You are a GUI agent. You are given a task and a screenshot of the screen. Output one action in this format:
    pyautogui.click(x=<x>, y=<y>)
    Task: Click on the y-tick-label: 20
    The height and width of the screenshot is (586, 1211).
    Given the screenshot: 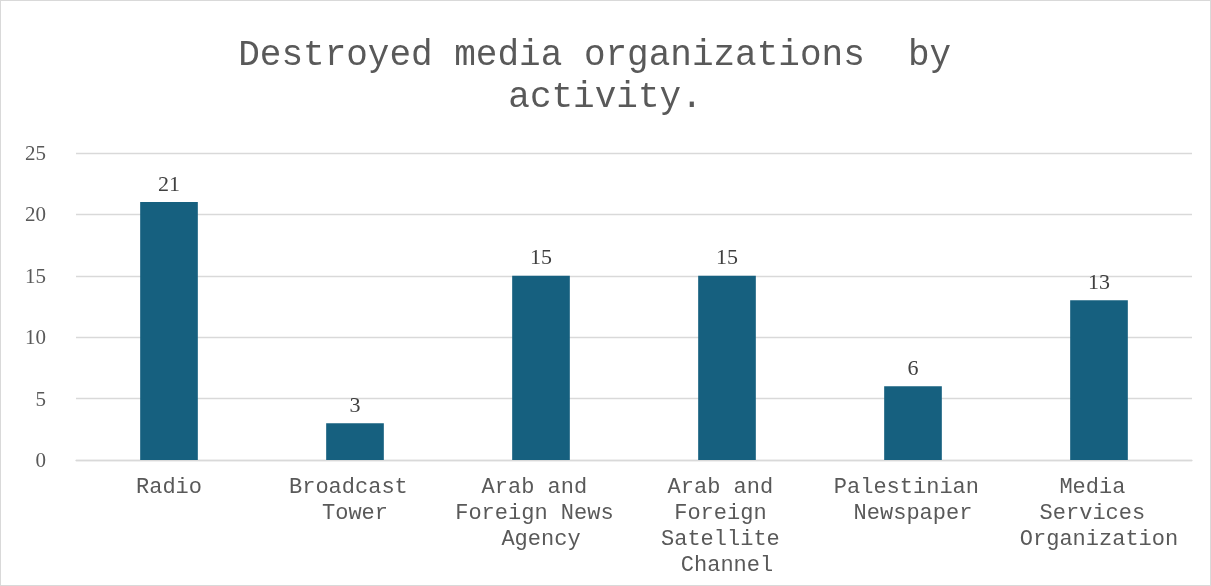 What is the action you would take?
    pyautogui.click(x=35, y=214)
    